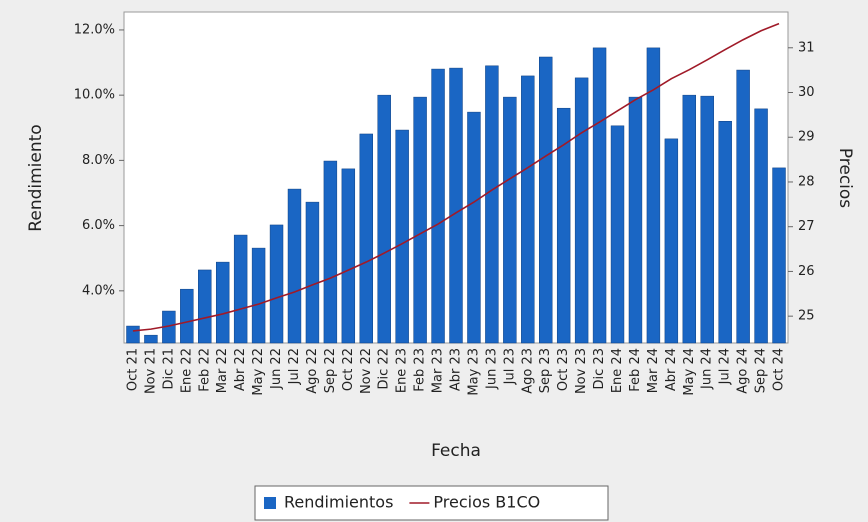 The width and height of the screenshot is (868, 522). What do you see at coordinates (761, 370) in the screenshot?
I see `x-tick-label: Sep 24` at bounding box center [761, 370].